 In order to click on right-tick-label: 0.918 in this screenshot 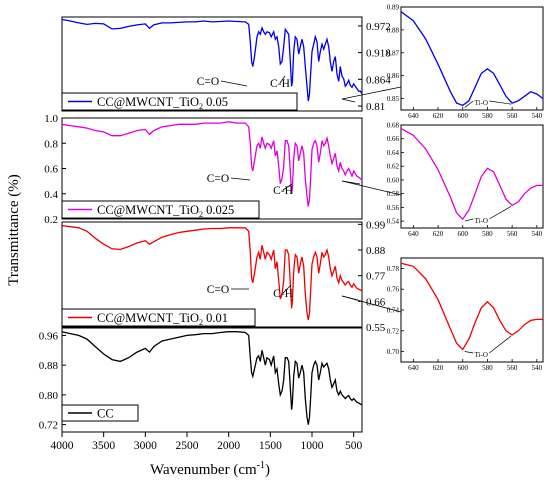, I will do `click(378, 54)`.